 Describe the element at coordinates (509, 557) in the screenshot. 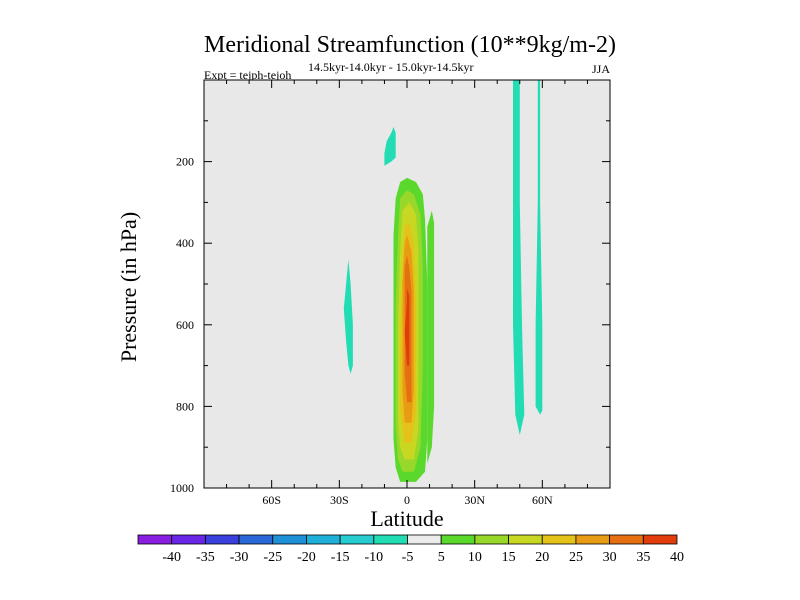

I see `colorbar-label: 15` at that location.